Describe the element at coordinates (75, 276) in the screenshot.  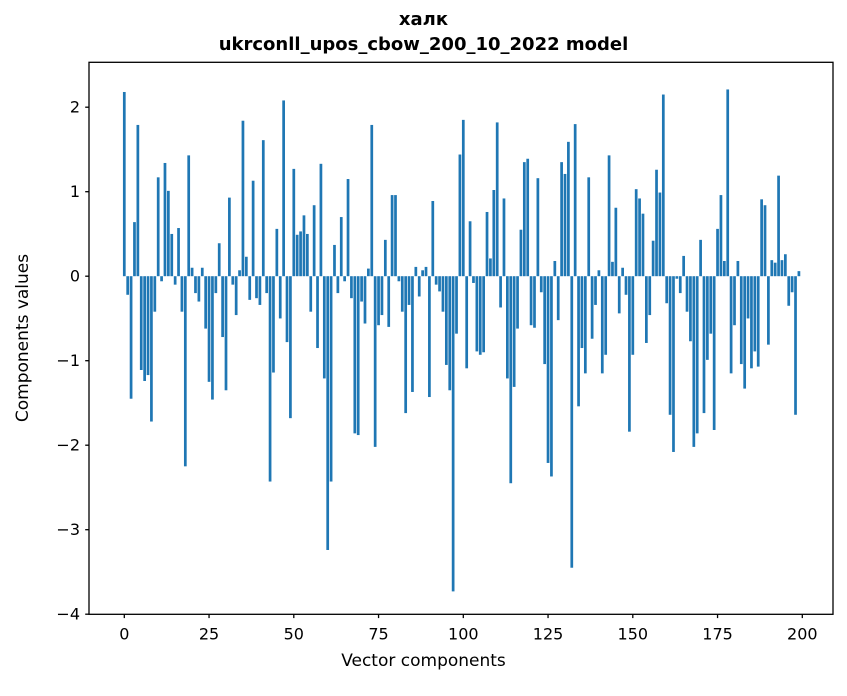
I see `y-tick-label: 0` at that location.